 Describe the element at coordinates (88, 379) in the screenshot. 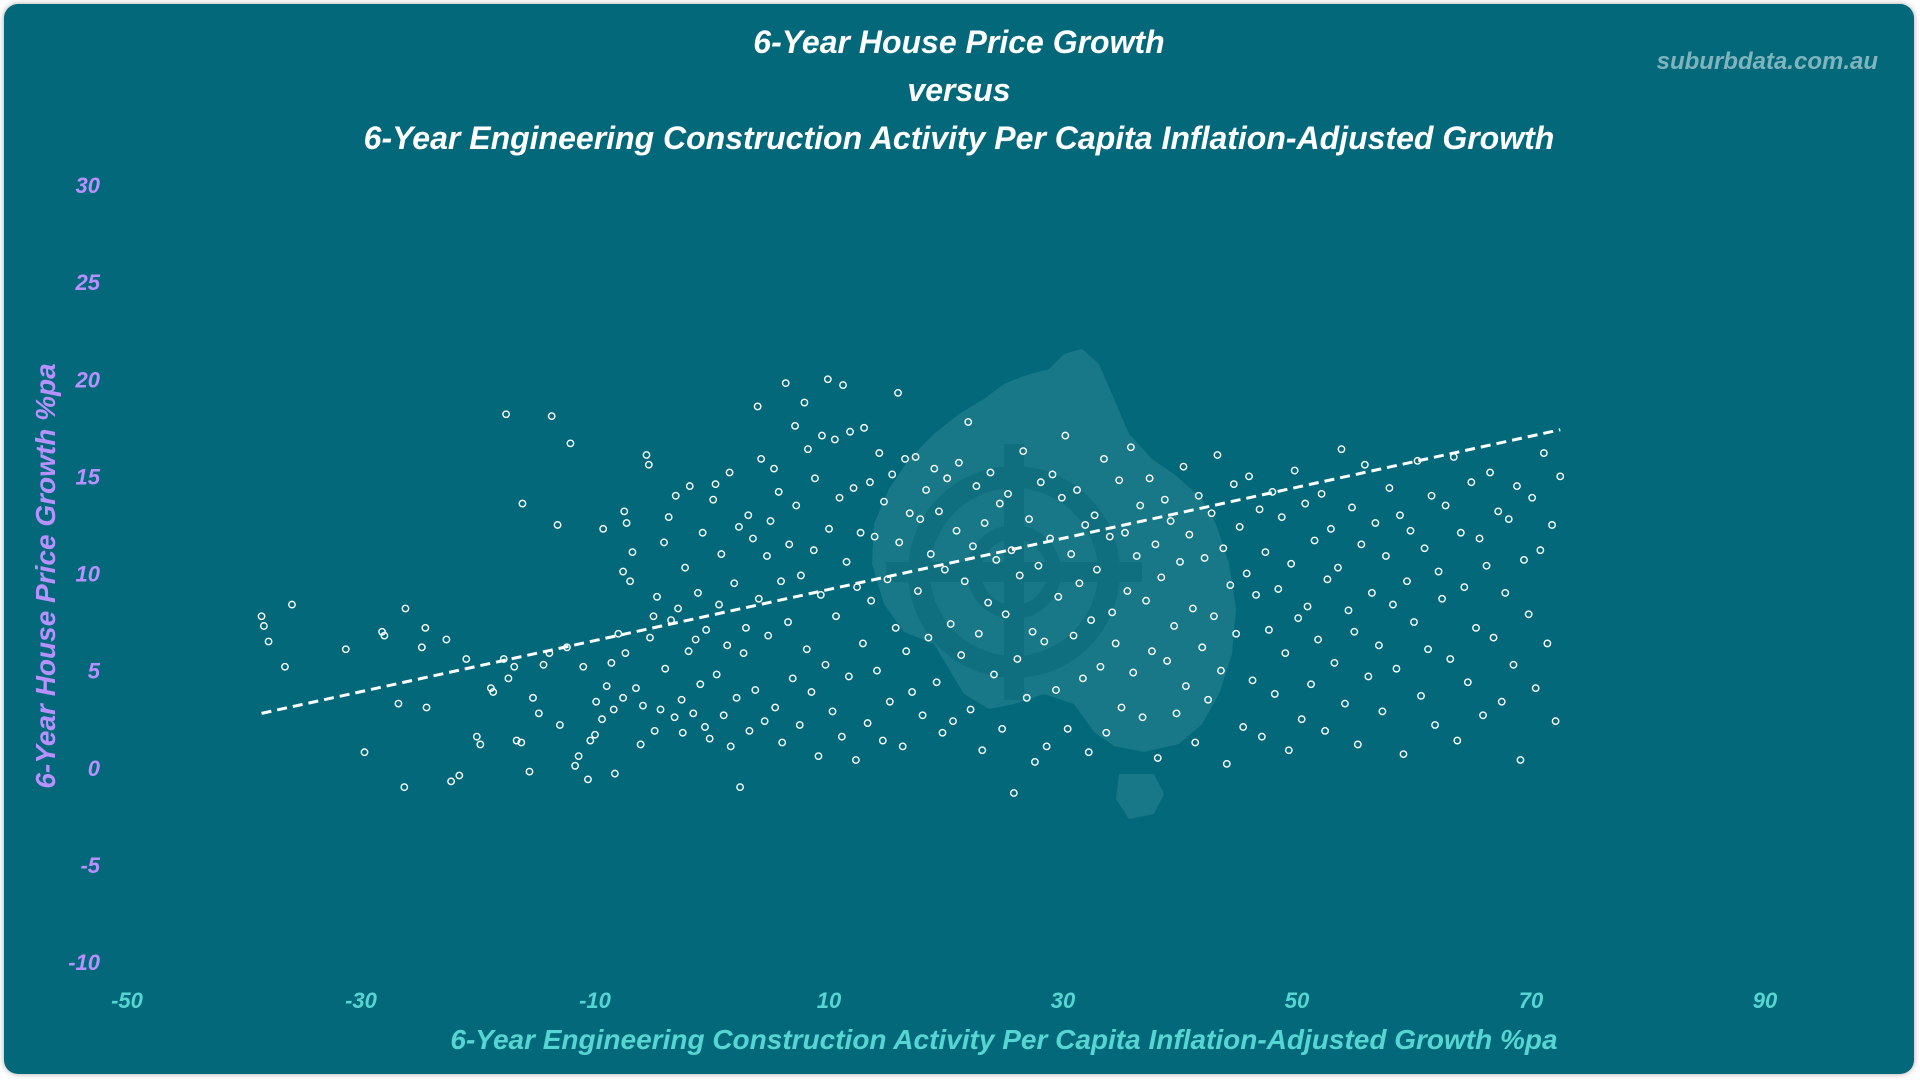

I see `y-tick-label: 20` at that location.